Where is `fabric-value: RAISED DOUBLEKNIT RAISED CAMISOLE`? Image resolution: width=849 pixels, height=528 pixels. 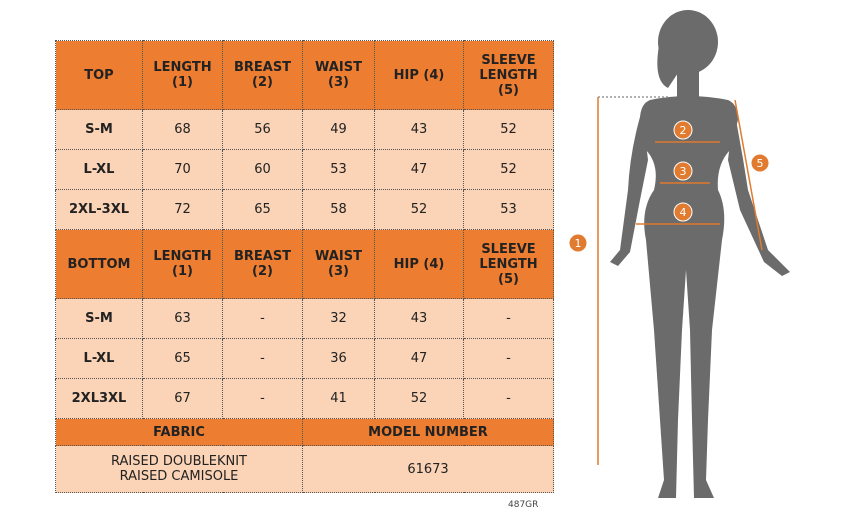
fabric-value: RAISED DOUBLEKNIT RAISED CAMISOLE is located at coordinates (179, 469).